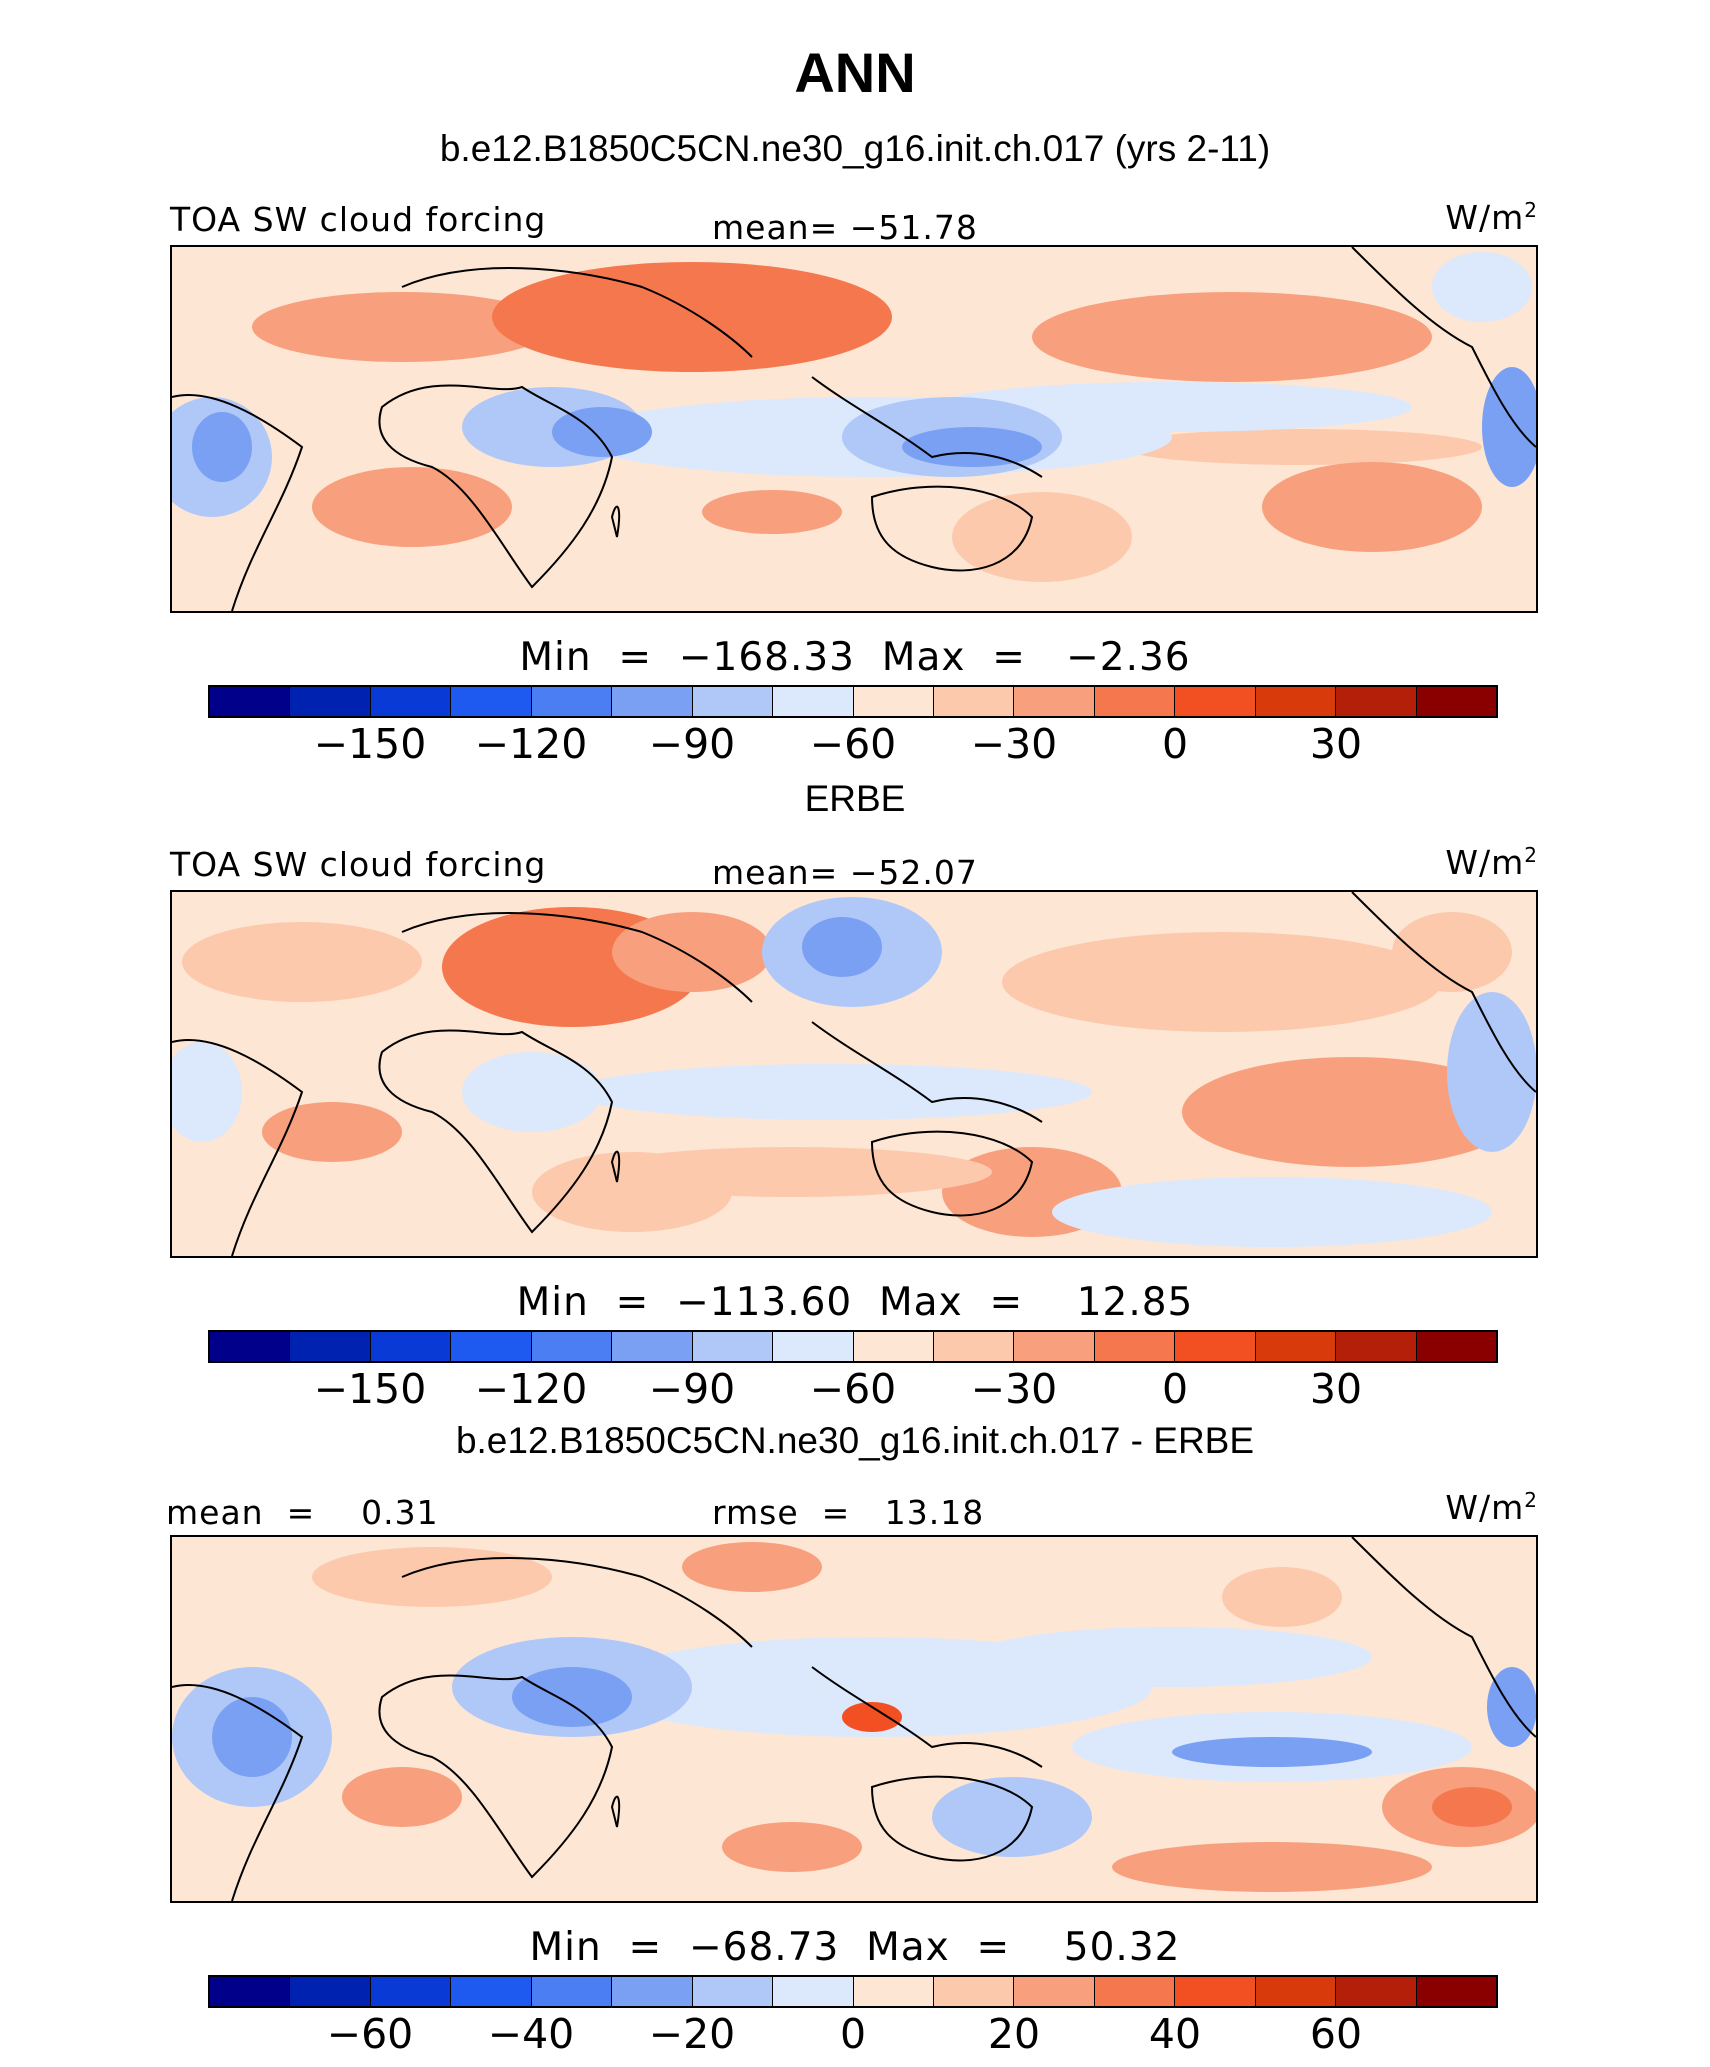  I want to click on panel-model-units: W/m2, so click(1491, 217).